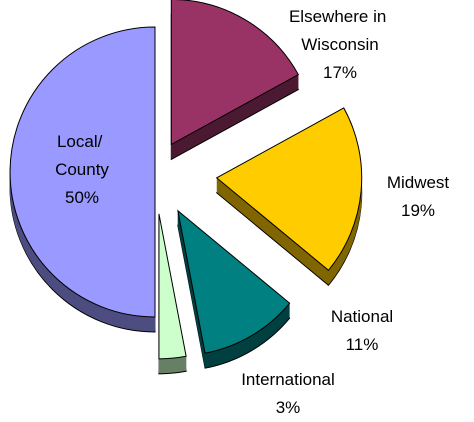 The height and width of the screenshot is (422, 474). What do you see at coordinates (82, 155) in the screenshot?
I see `slice-label: Local/ County` at bounding box center [82, 155].